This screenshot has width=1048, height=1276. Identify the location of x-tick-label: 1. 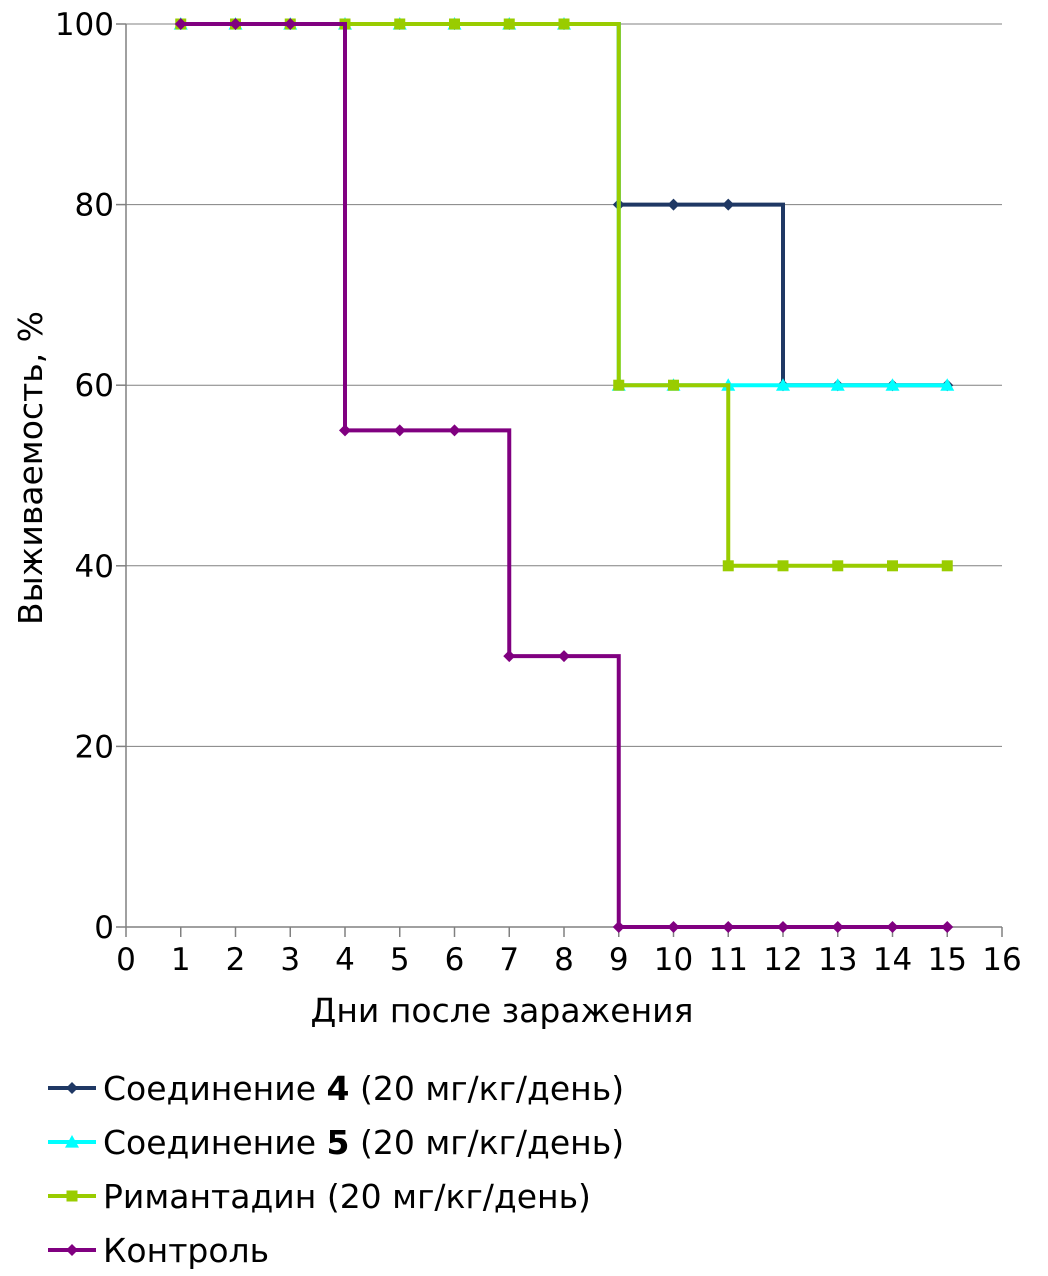
(181, 960).